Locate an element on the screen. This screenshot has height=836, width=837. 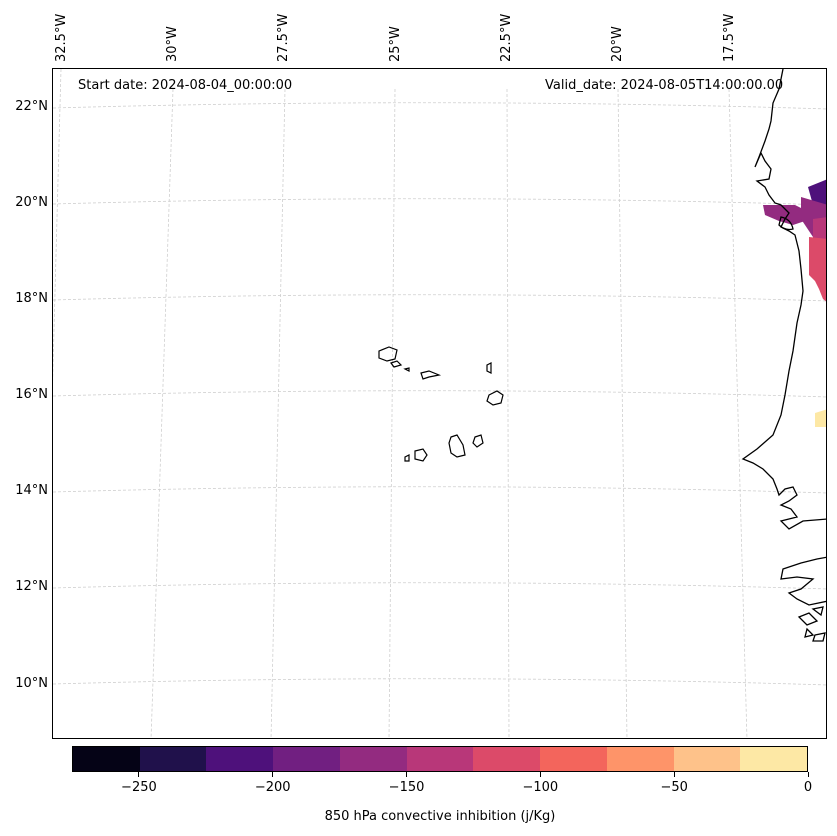
colorbar-tick-label: −50 is located at coordinates (674, 787).